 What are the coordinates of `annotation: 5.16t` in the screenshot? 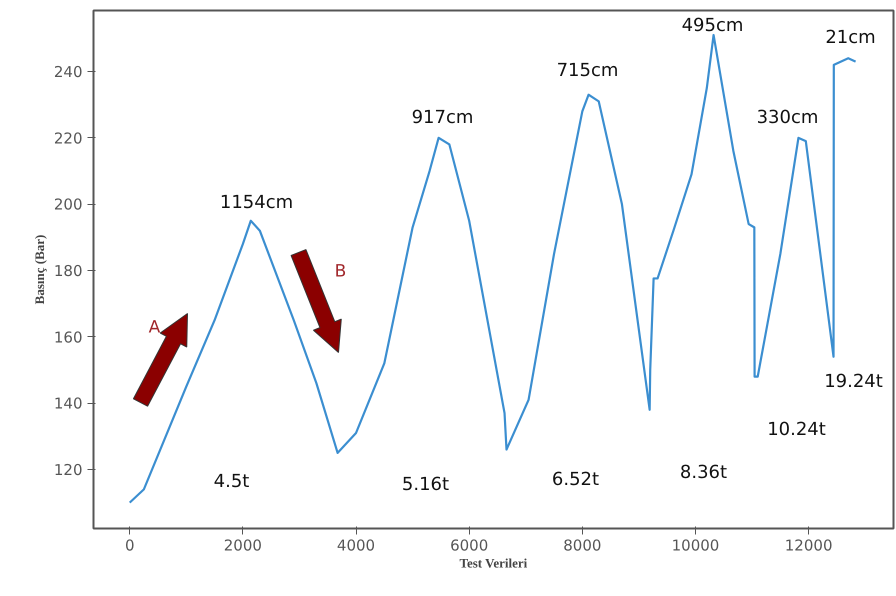 It's located at (426, 484).